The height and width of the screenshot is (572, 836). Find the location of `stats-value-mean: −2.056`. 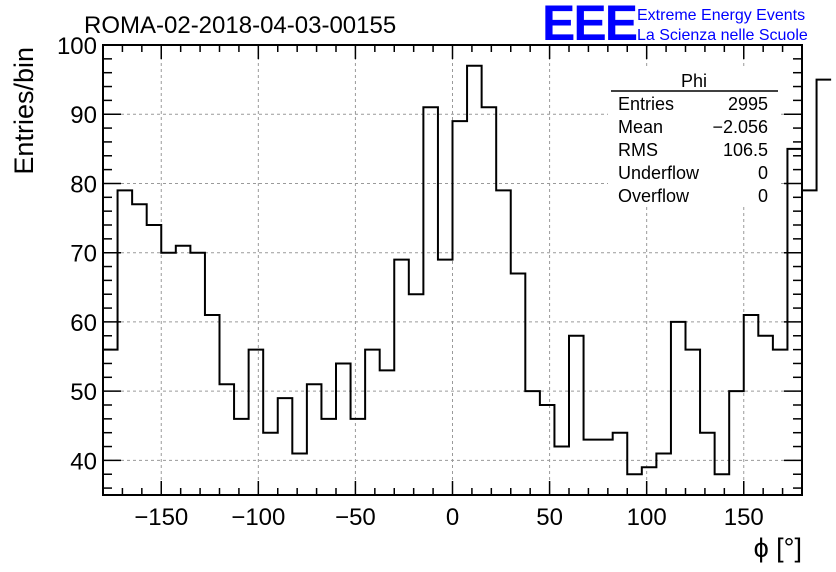

stats-value-mean: −2.056 is located at coordinates (740, 127).